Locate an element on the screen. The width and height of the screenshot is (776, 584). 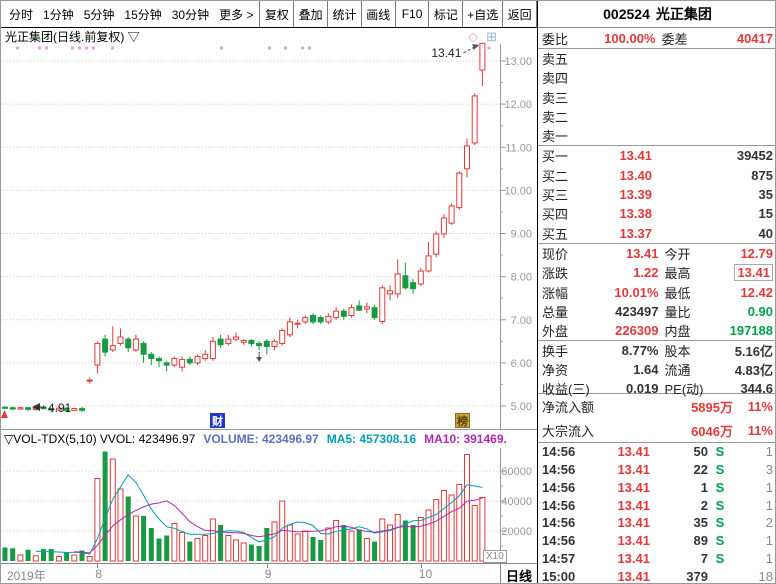
period-menu: 分时 1分钟 5分钟 15分钟 30分钟 更多 > is located at coordinates (130, 14).